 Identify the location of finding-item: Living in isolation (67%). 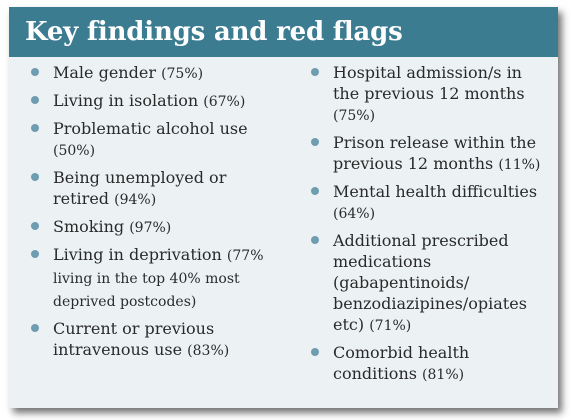
(154, 101).